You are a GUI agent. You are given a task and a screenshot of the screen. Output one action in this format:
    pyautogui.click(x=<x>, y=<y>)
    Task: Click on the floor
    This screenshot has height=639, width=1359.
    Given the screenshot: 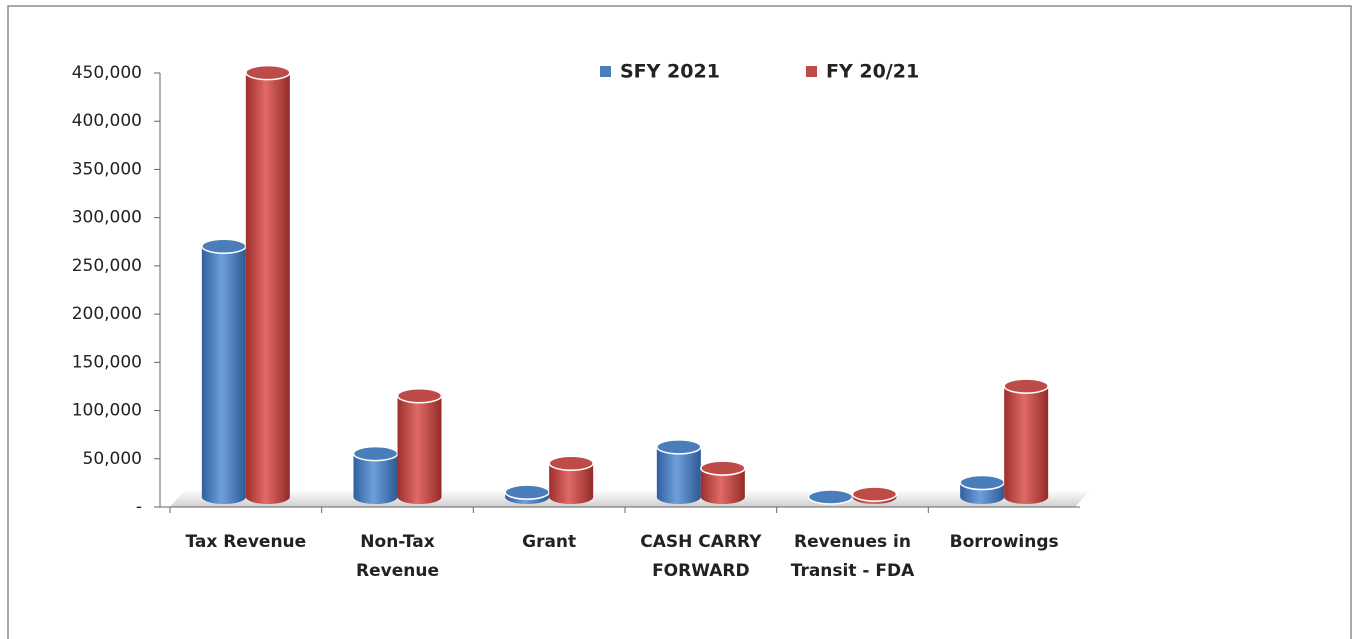 What is the action you would take?
    pyautogui.click(x=630, y=498)
    